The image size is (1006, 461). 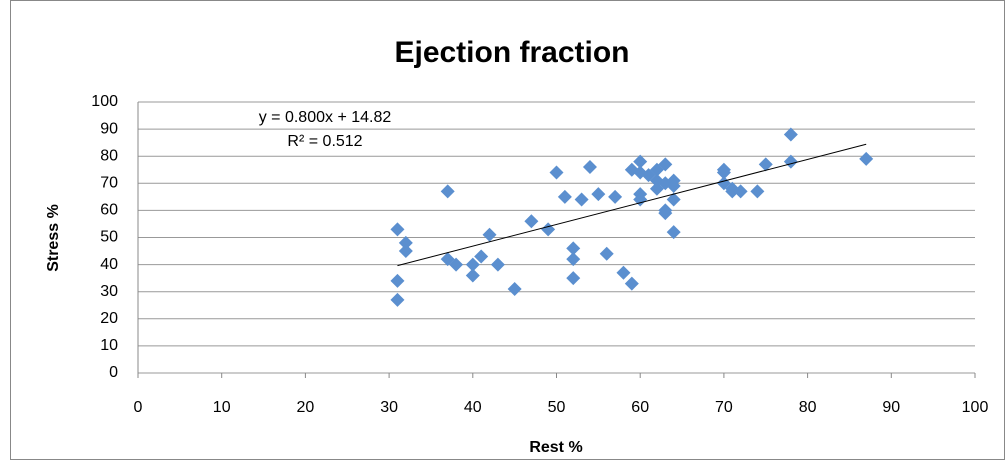 I want to click on chart-title: Ejection fraction, so click(x=511, y=52).